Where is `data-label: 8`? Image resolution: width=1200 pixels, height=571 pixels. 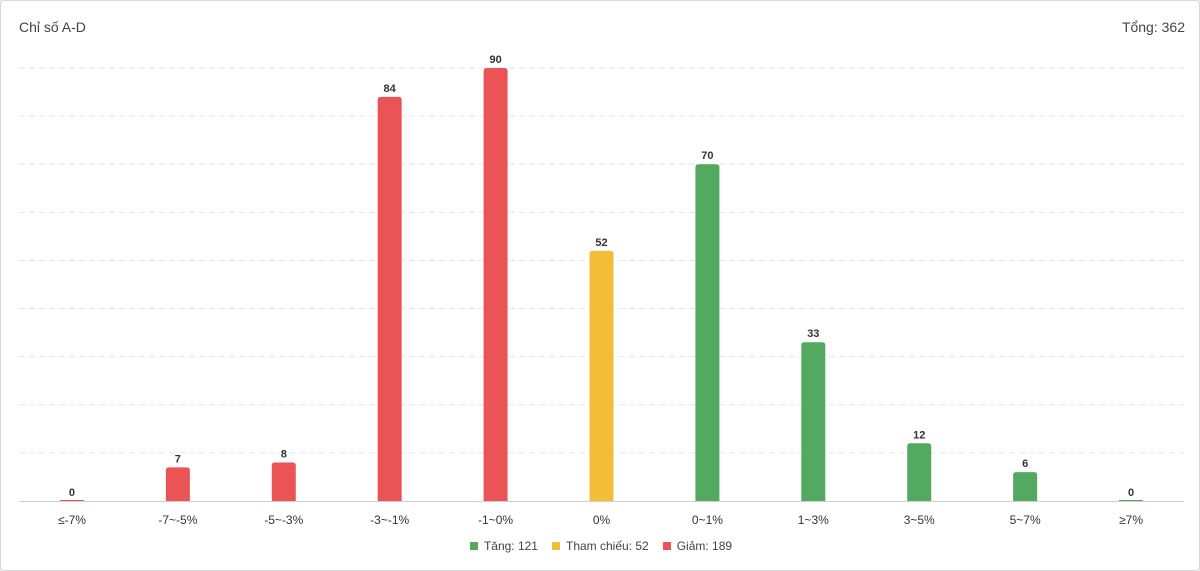
data-label: 8 is located at coordinates (284, 455).